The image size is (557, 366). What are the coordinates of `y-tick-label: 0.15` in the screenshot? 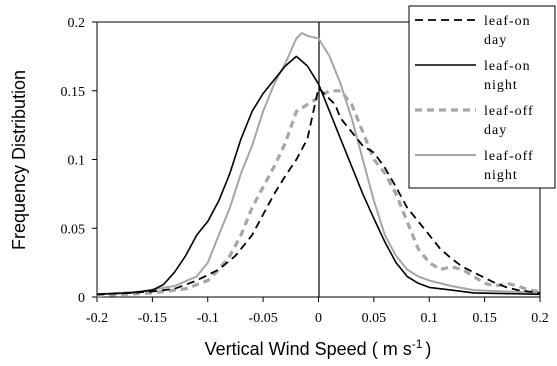 It's located at (73, 92).